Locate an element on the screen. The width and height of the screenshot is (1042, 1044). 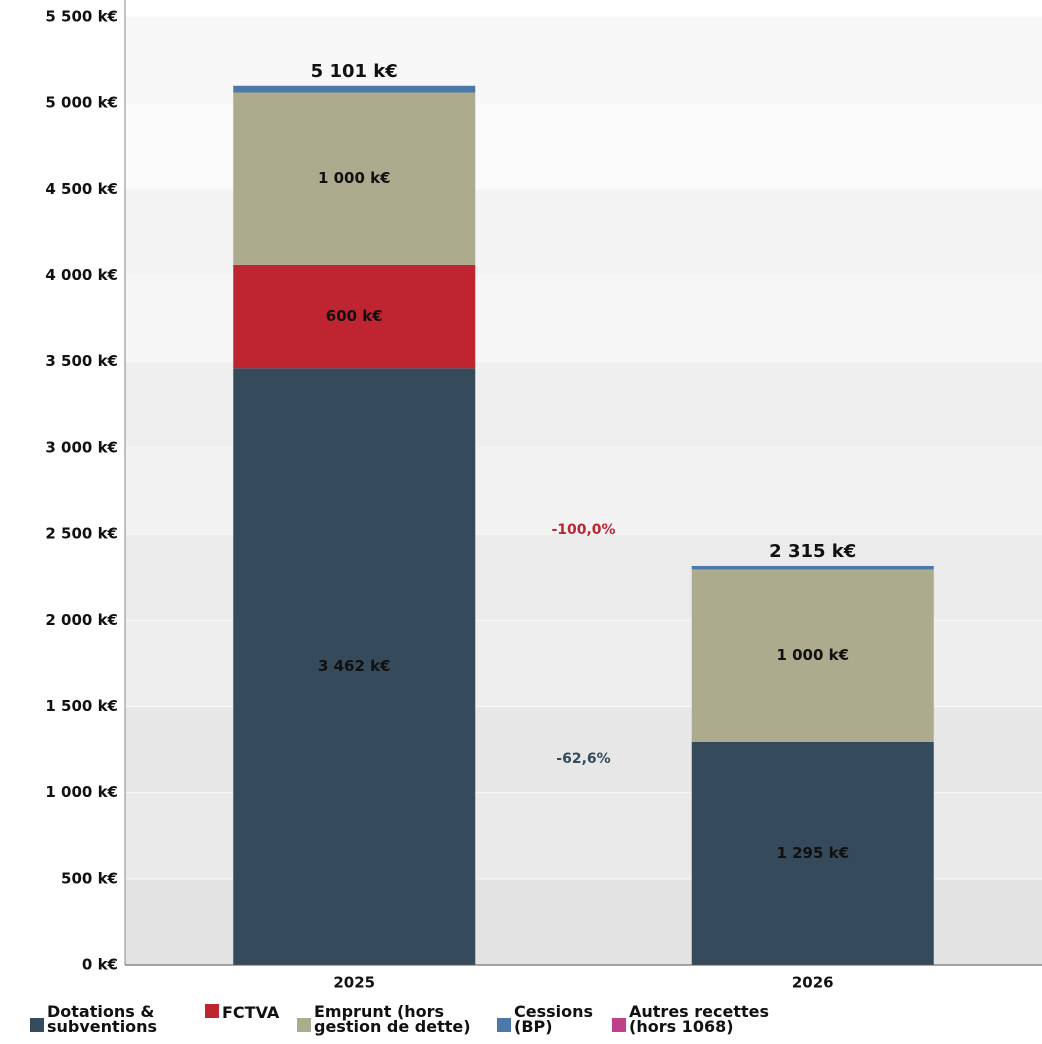
legend-label: FCTVA is located at coordinates (251, 1012).